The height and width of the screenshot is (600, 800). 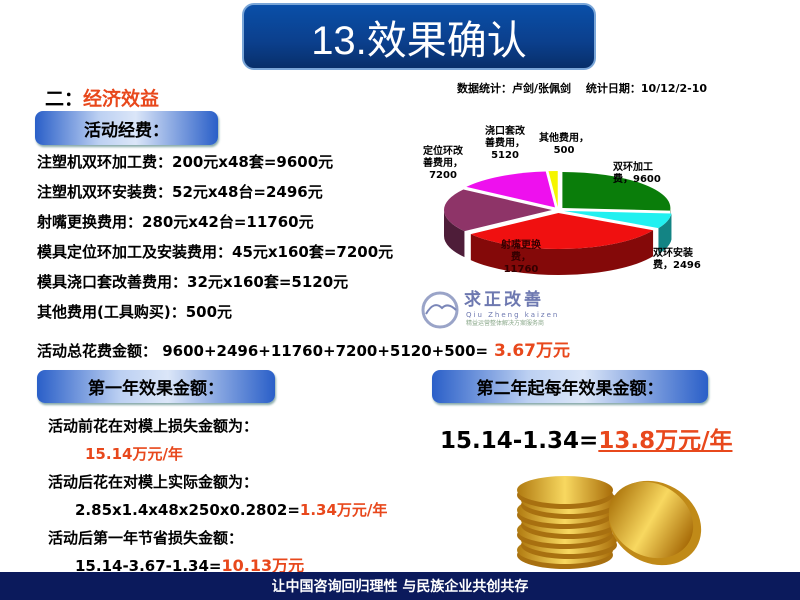 What do you see at coordinates (135, 312) in the screenshot?
I see `cost-item: 其他费用(工具购买)：500元` at bounding box center [135, 312].